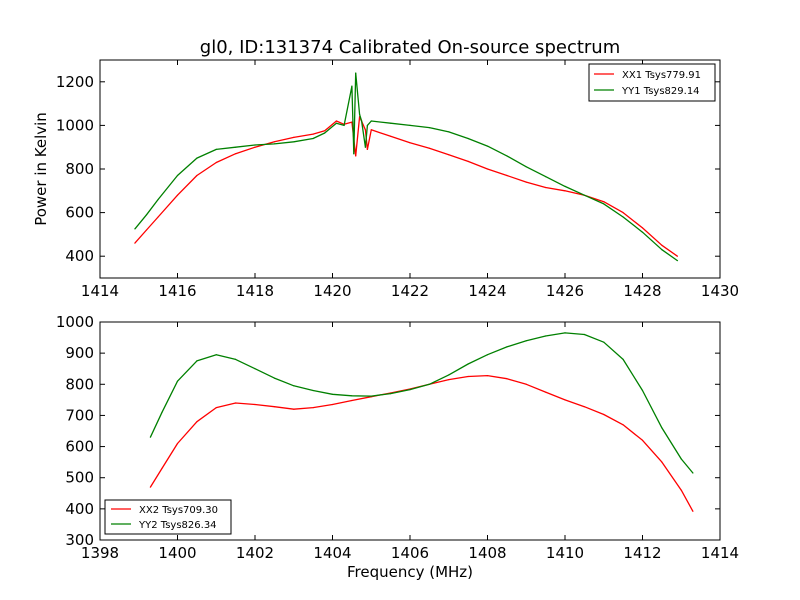 The image size is (800, 600). Describe the element at coordinates (79, 256) in the screenshot. I see `top-y-tick-label: 400` at that location.